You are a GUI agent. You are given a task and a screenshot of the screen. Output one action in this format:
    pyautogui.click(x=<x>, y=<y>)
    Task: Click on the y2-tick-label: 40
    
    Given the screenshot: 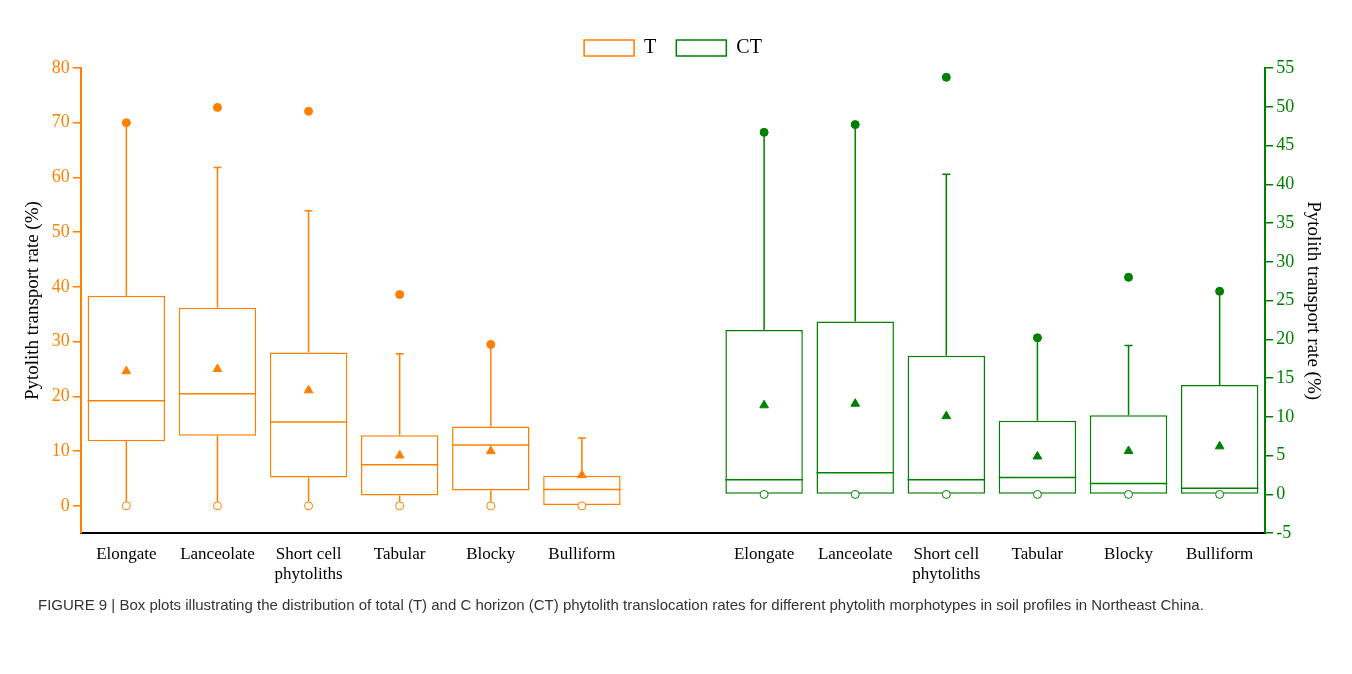 What is the action you would take?
    pyautogui.click(x=1285, y=183)
    